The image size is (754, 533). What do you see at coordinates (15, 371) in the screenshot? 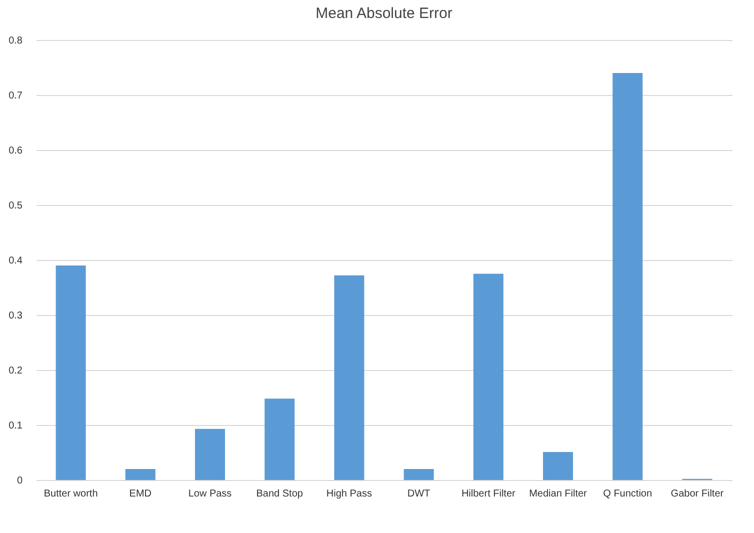
I see `y-tick-label: 0.2` at bounding box center [15, 371].